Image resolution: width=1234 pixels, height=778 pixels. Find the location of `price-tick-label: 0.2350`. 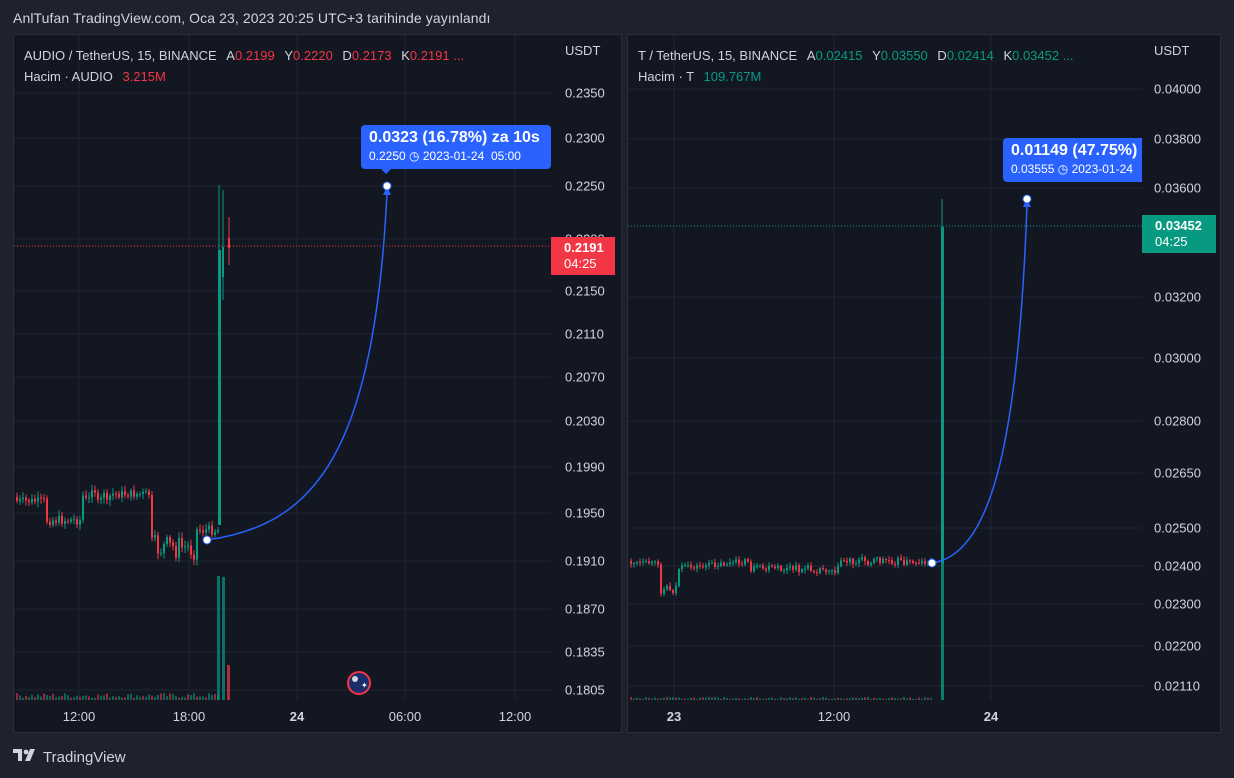

price-tick-label: 0.2350 is located at coordinates (585, 93).